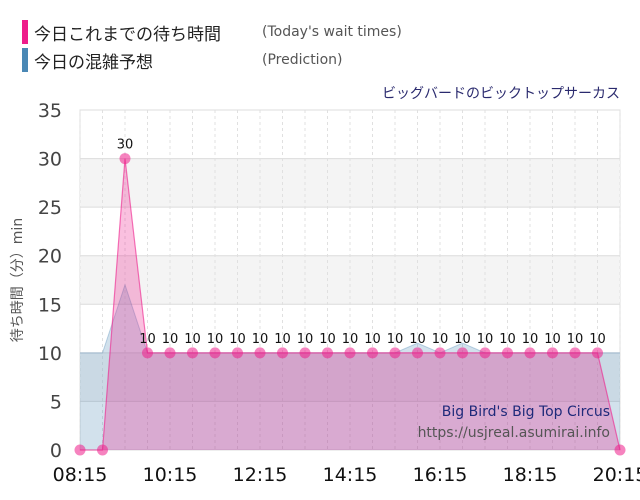  I want to click on attraction-name-en: Big Bird's Big Top Circus, so click(526, 412).